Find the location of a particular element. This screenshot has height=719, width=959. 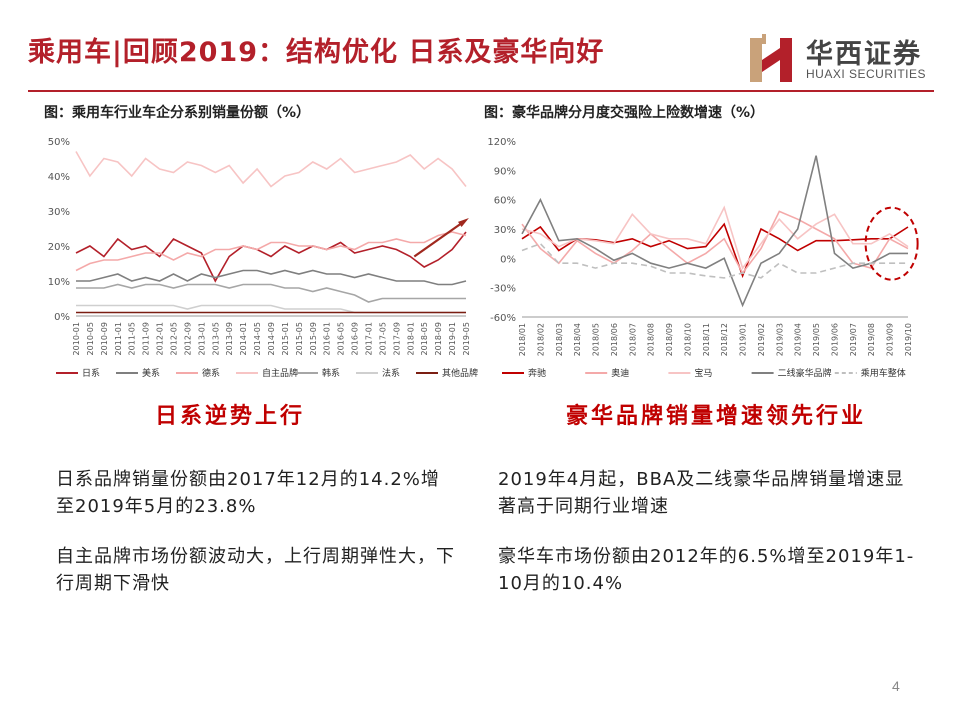

x-tick-label: 2012-09 is located at coordinates (187, 338).